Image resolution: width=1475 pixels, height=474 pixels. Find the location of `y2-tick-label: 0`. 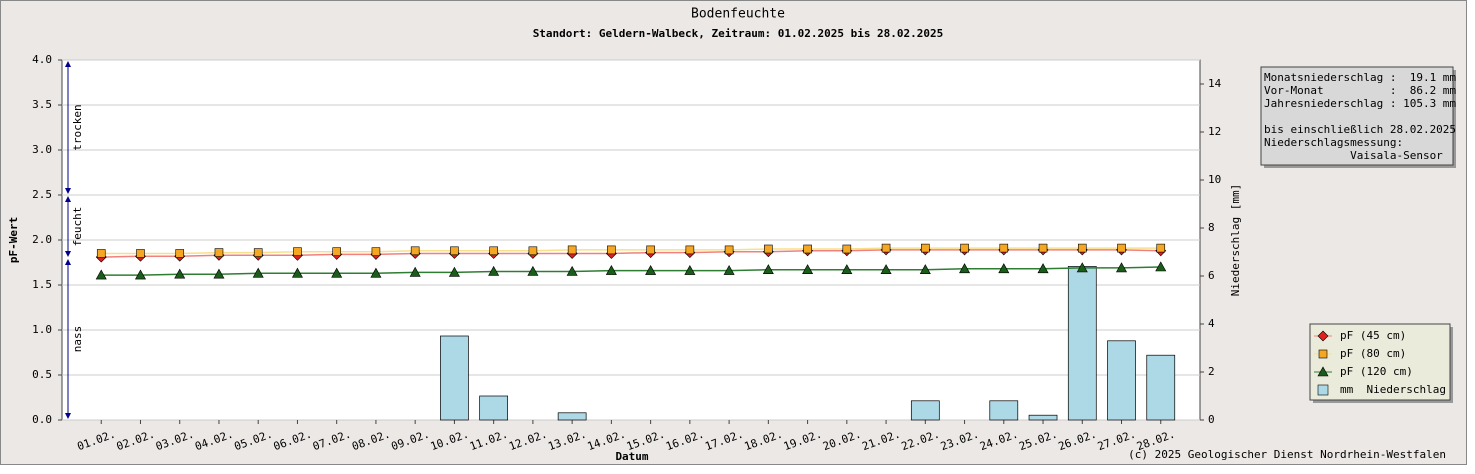

y2-tick-label: 0 is located at coordinates (1211, 419).